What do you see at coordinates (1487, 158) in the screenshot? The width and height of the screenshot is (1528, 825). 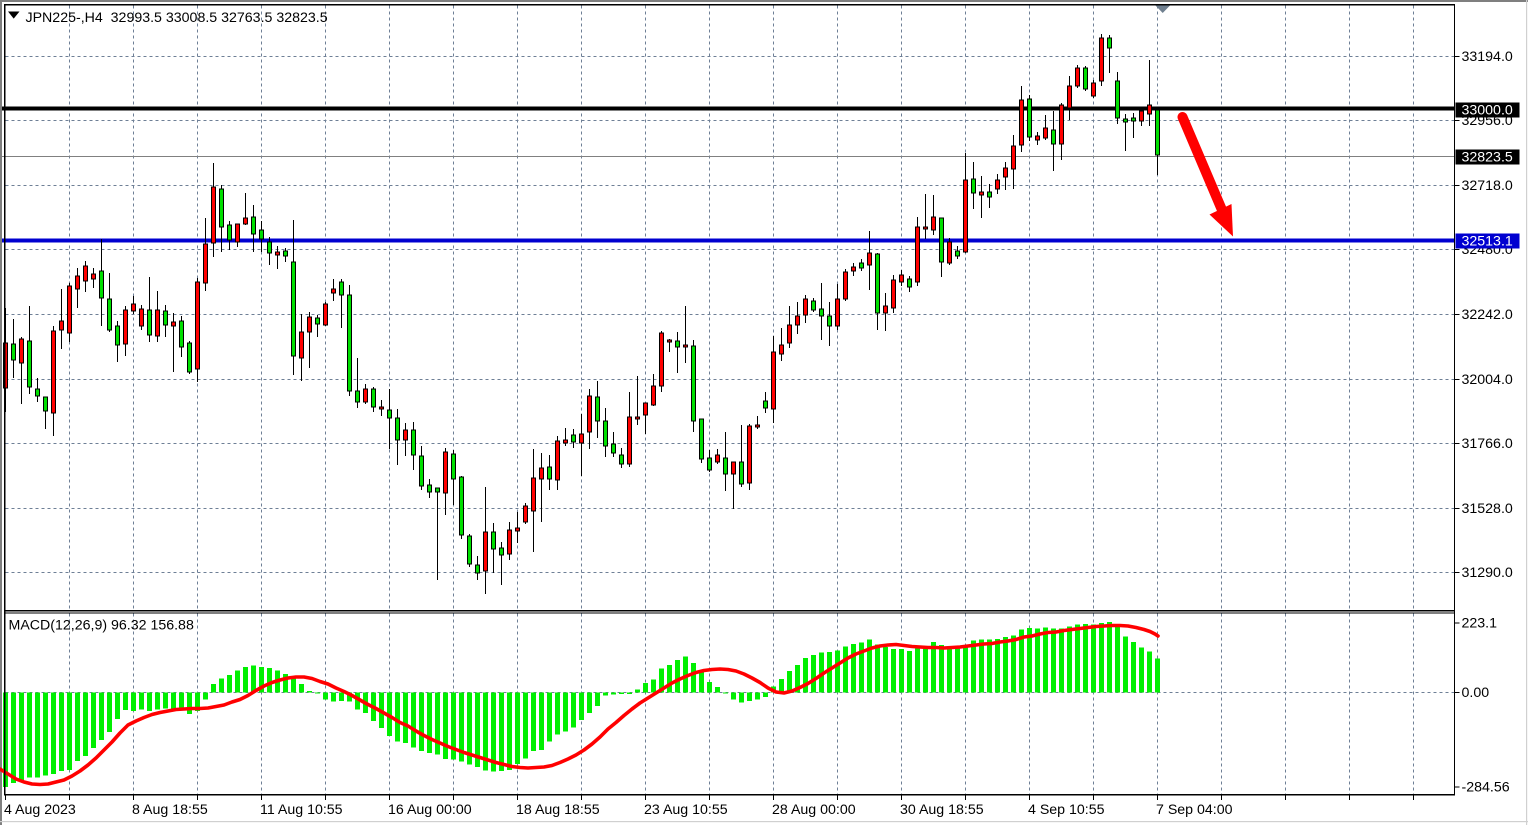 I see `svg-text: 32823.5` at bounding box center [1487, 158].